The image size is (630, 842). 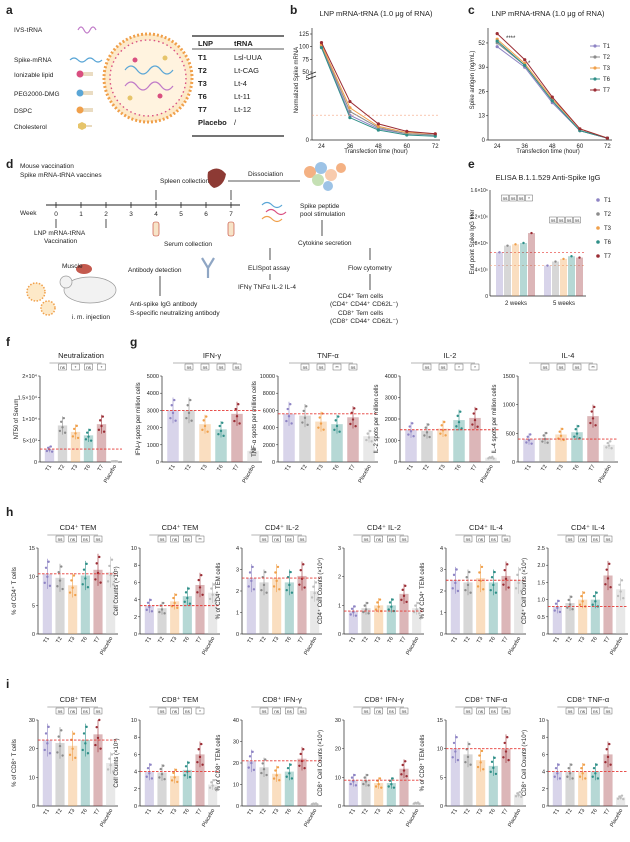 What do you see at coordinates (541, 601) in the screenshot?
I see `chart-h6-ytick-2: 1.0` at bounding box center [541, 601].